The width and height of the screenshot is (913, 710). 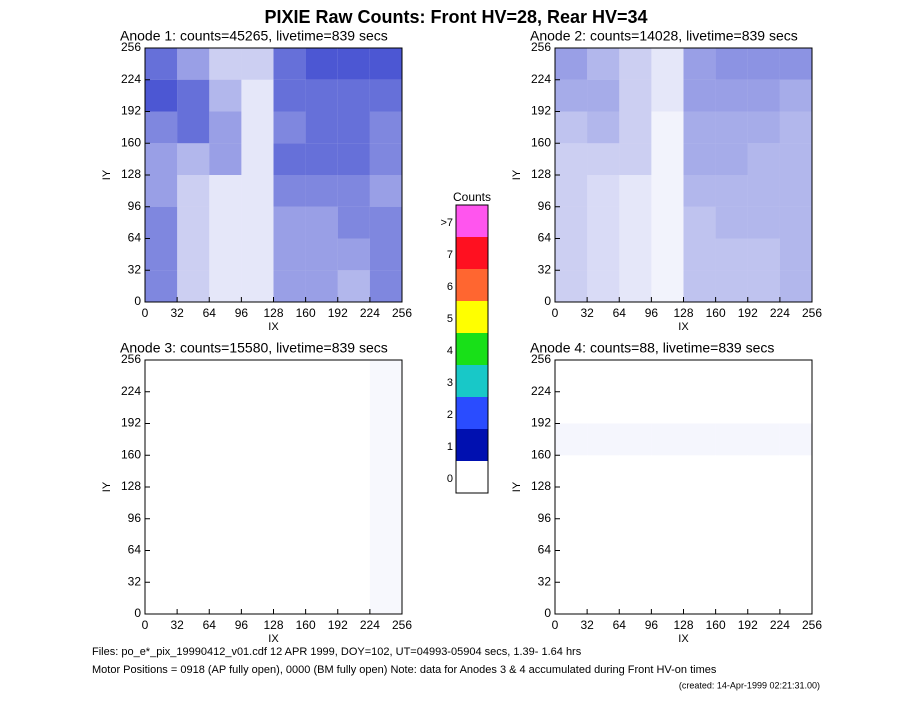 What do you see at coordinates (273, 313) in the screenshot?
I see `x-tick-label: 128` at bounding box center [273, 313].